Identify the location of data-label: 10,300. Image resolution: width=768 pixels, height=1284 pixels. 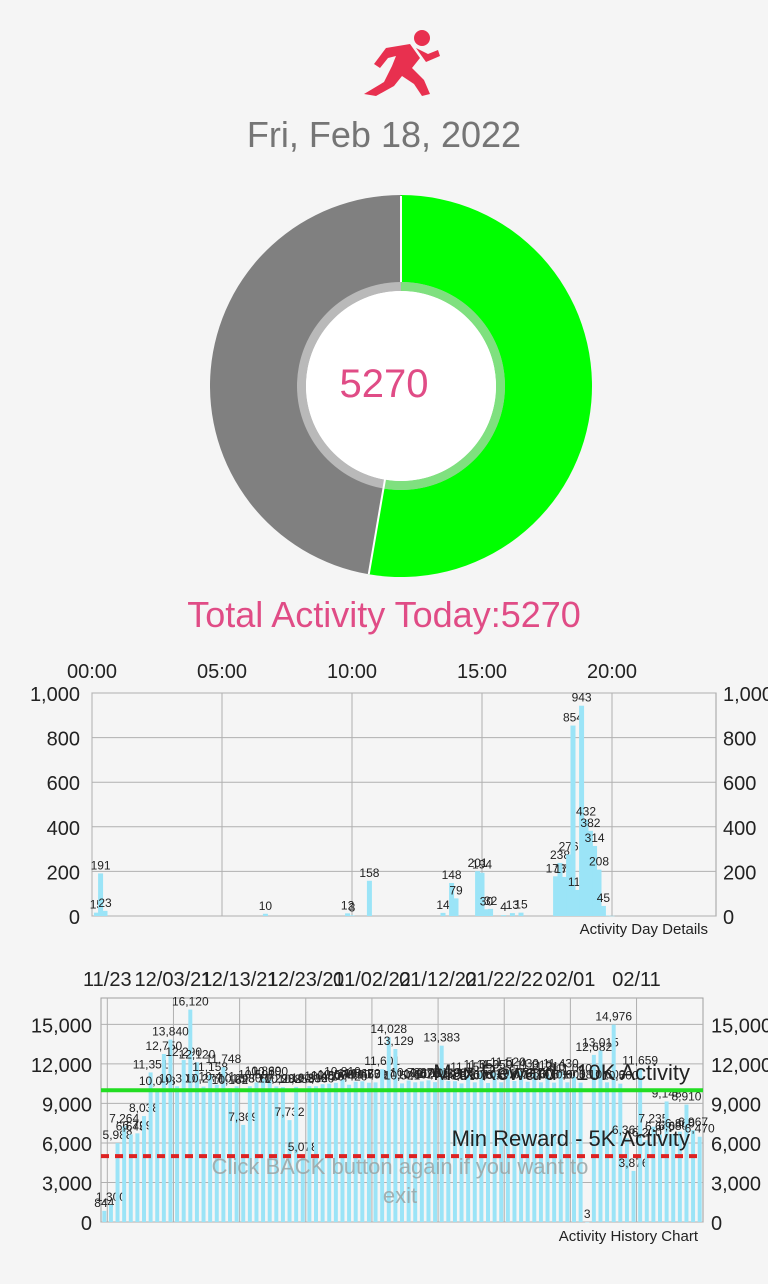
(249, 1078).